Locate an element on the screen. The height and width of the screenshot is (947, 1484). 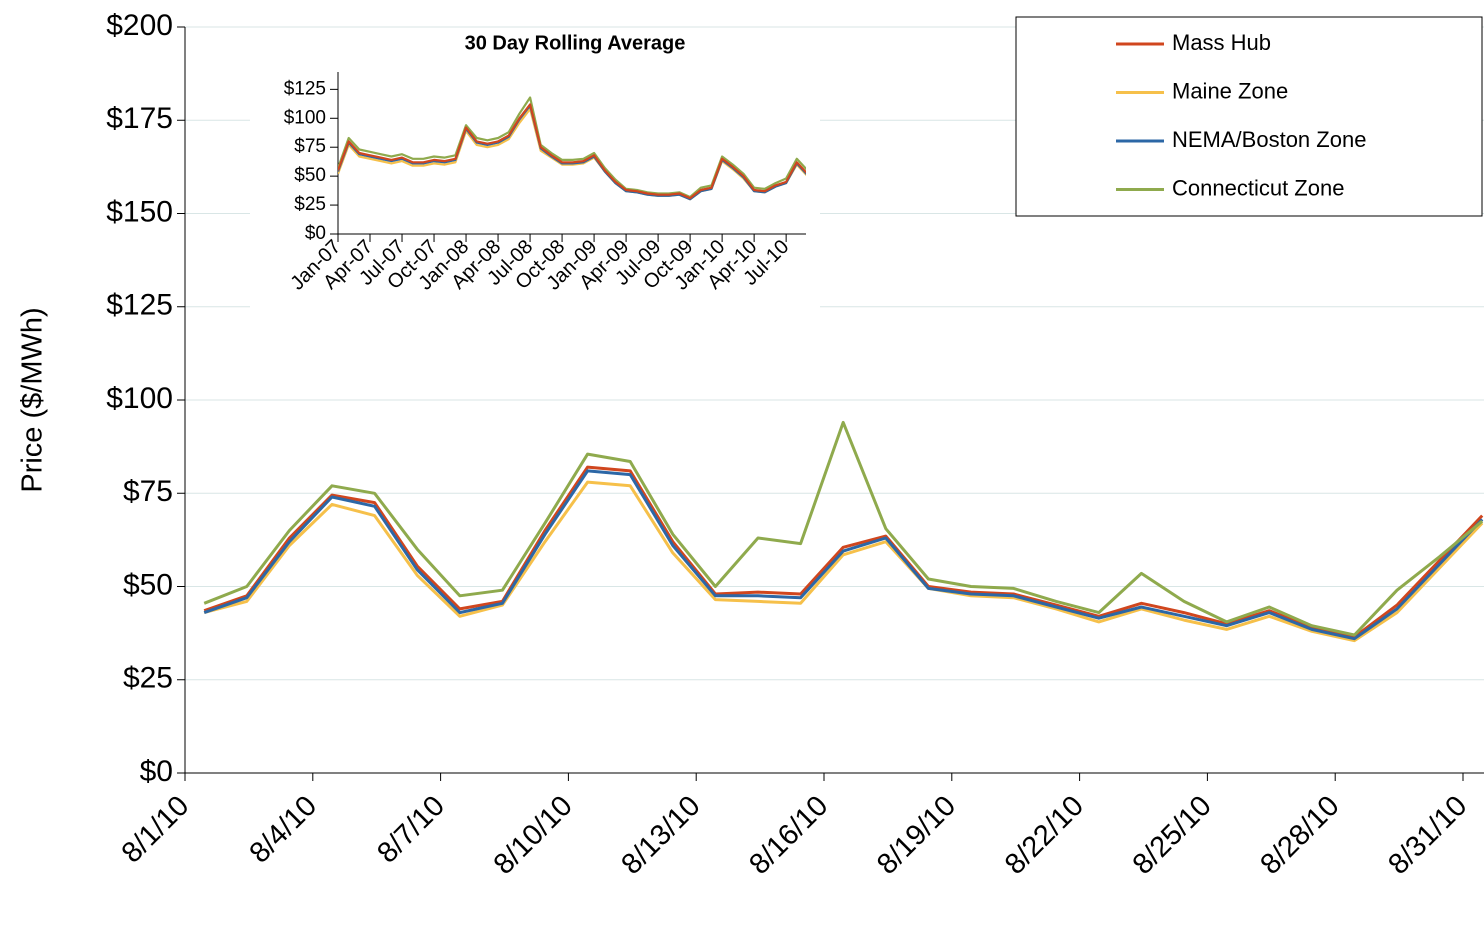
inset-title: 30 Day Rolling Average is located at coordinates (575, 43).